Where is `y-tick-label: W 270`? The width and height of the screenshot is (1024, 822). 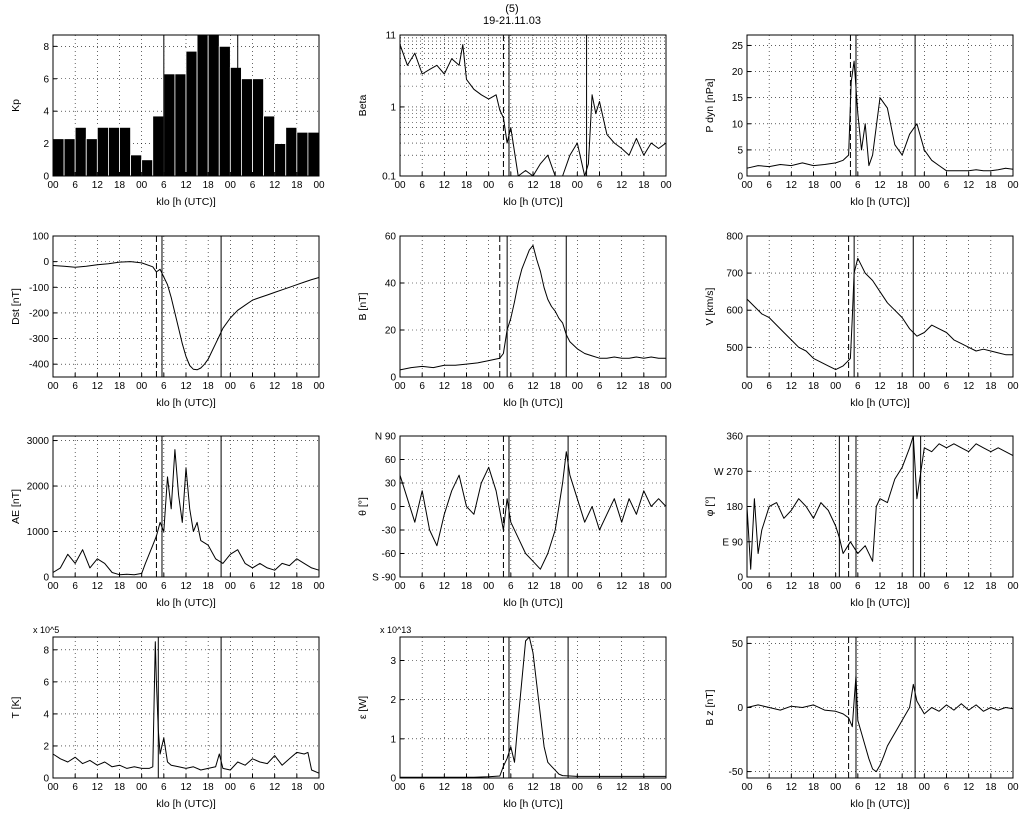 y-tick-label: W 270 is located at coordinates (728, 472).